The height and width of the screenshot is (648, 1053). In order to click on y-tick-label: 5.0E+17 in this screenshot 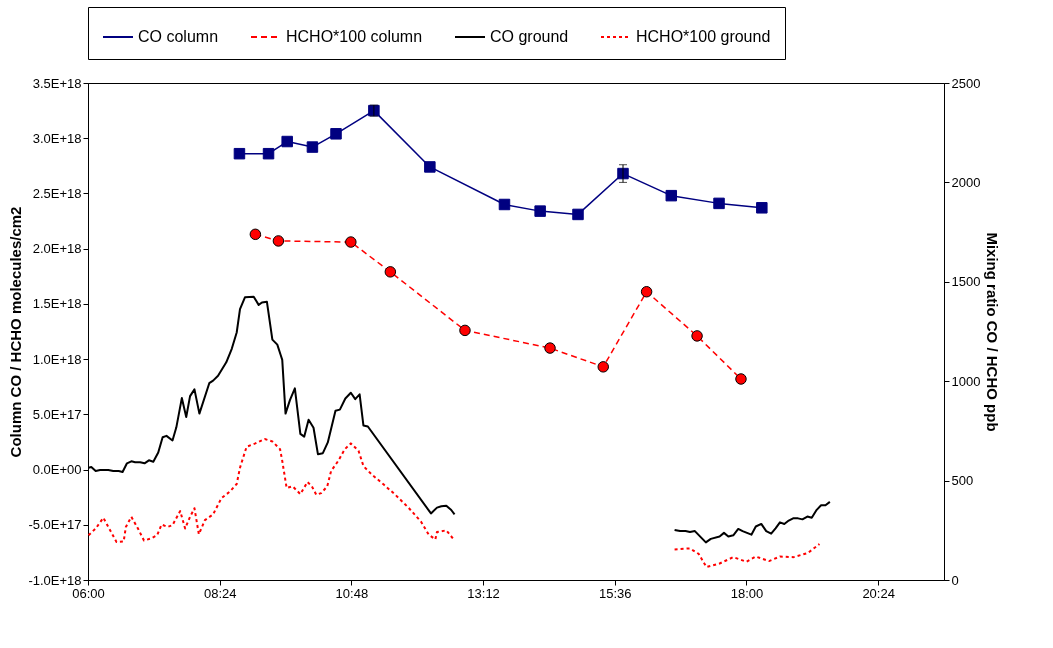, I will do `click(57, 414)`.